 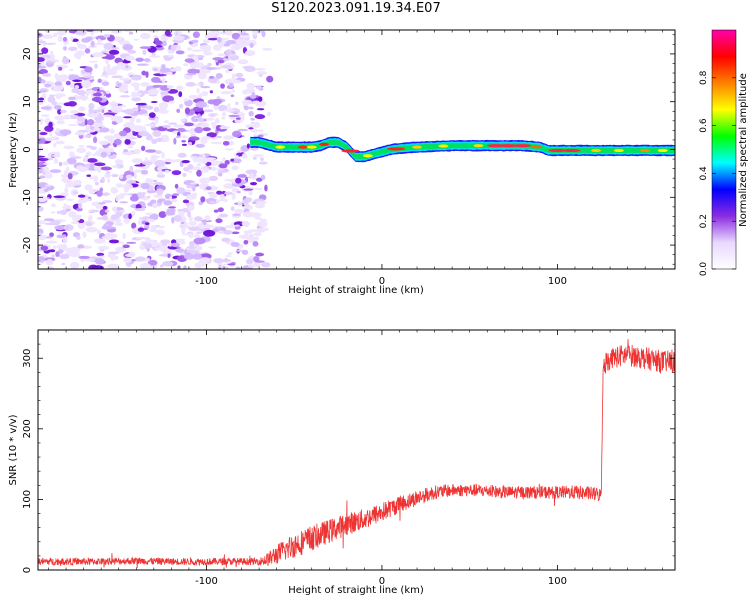 I want to click on figure-title: S120.2023.091.19.34.E07, so click(x=356, y=8).